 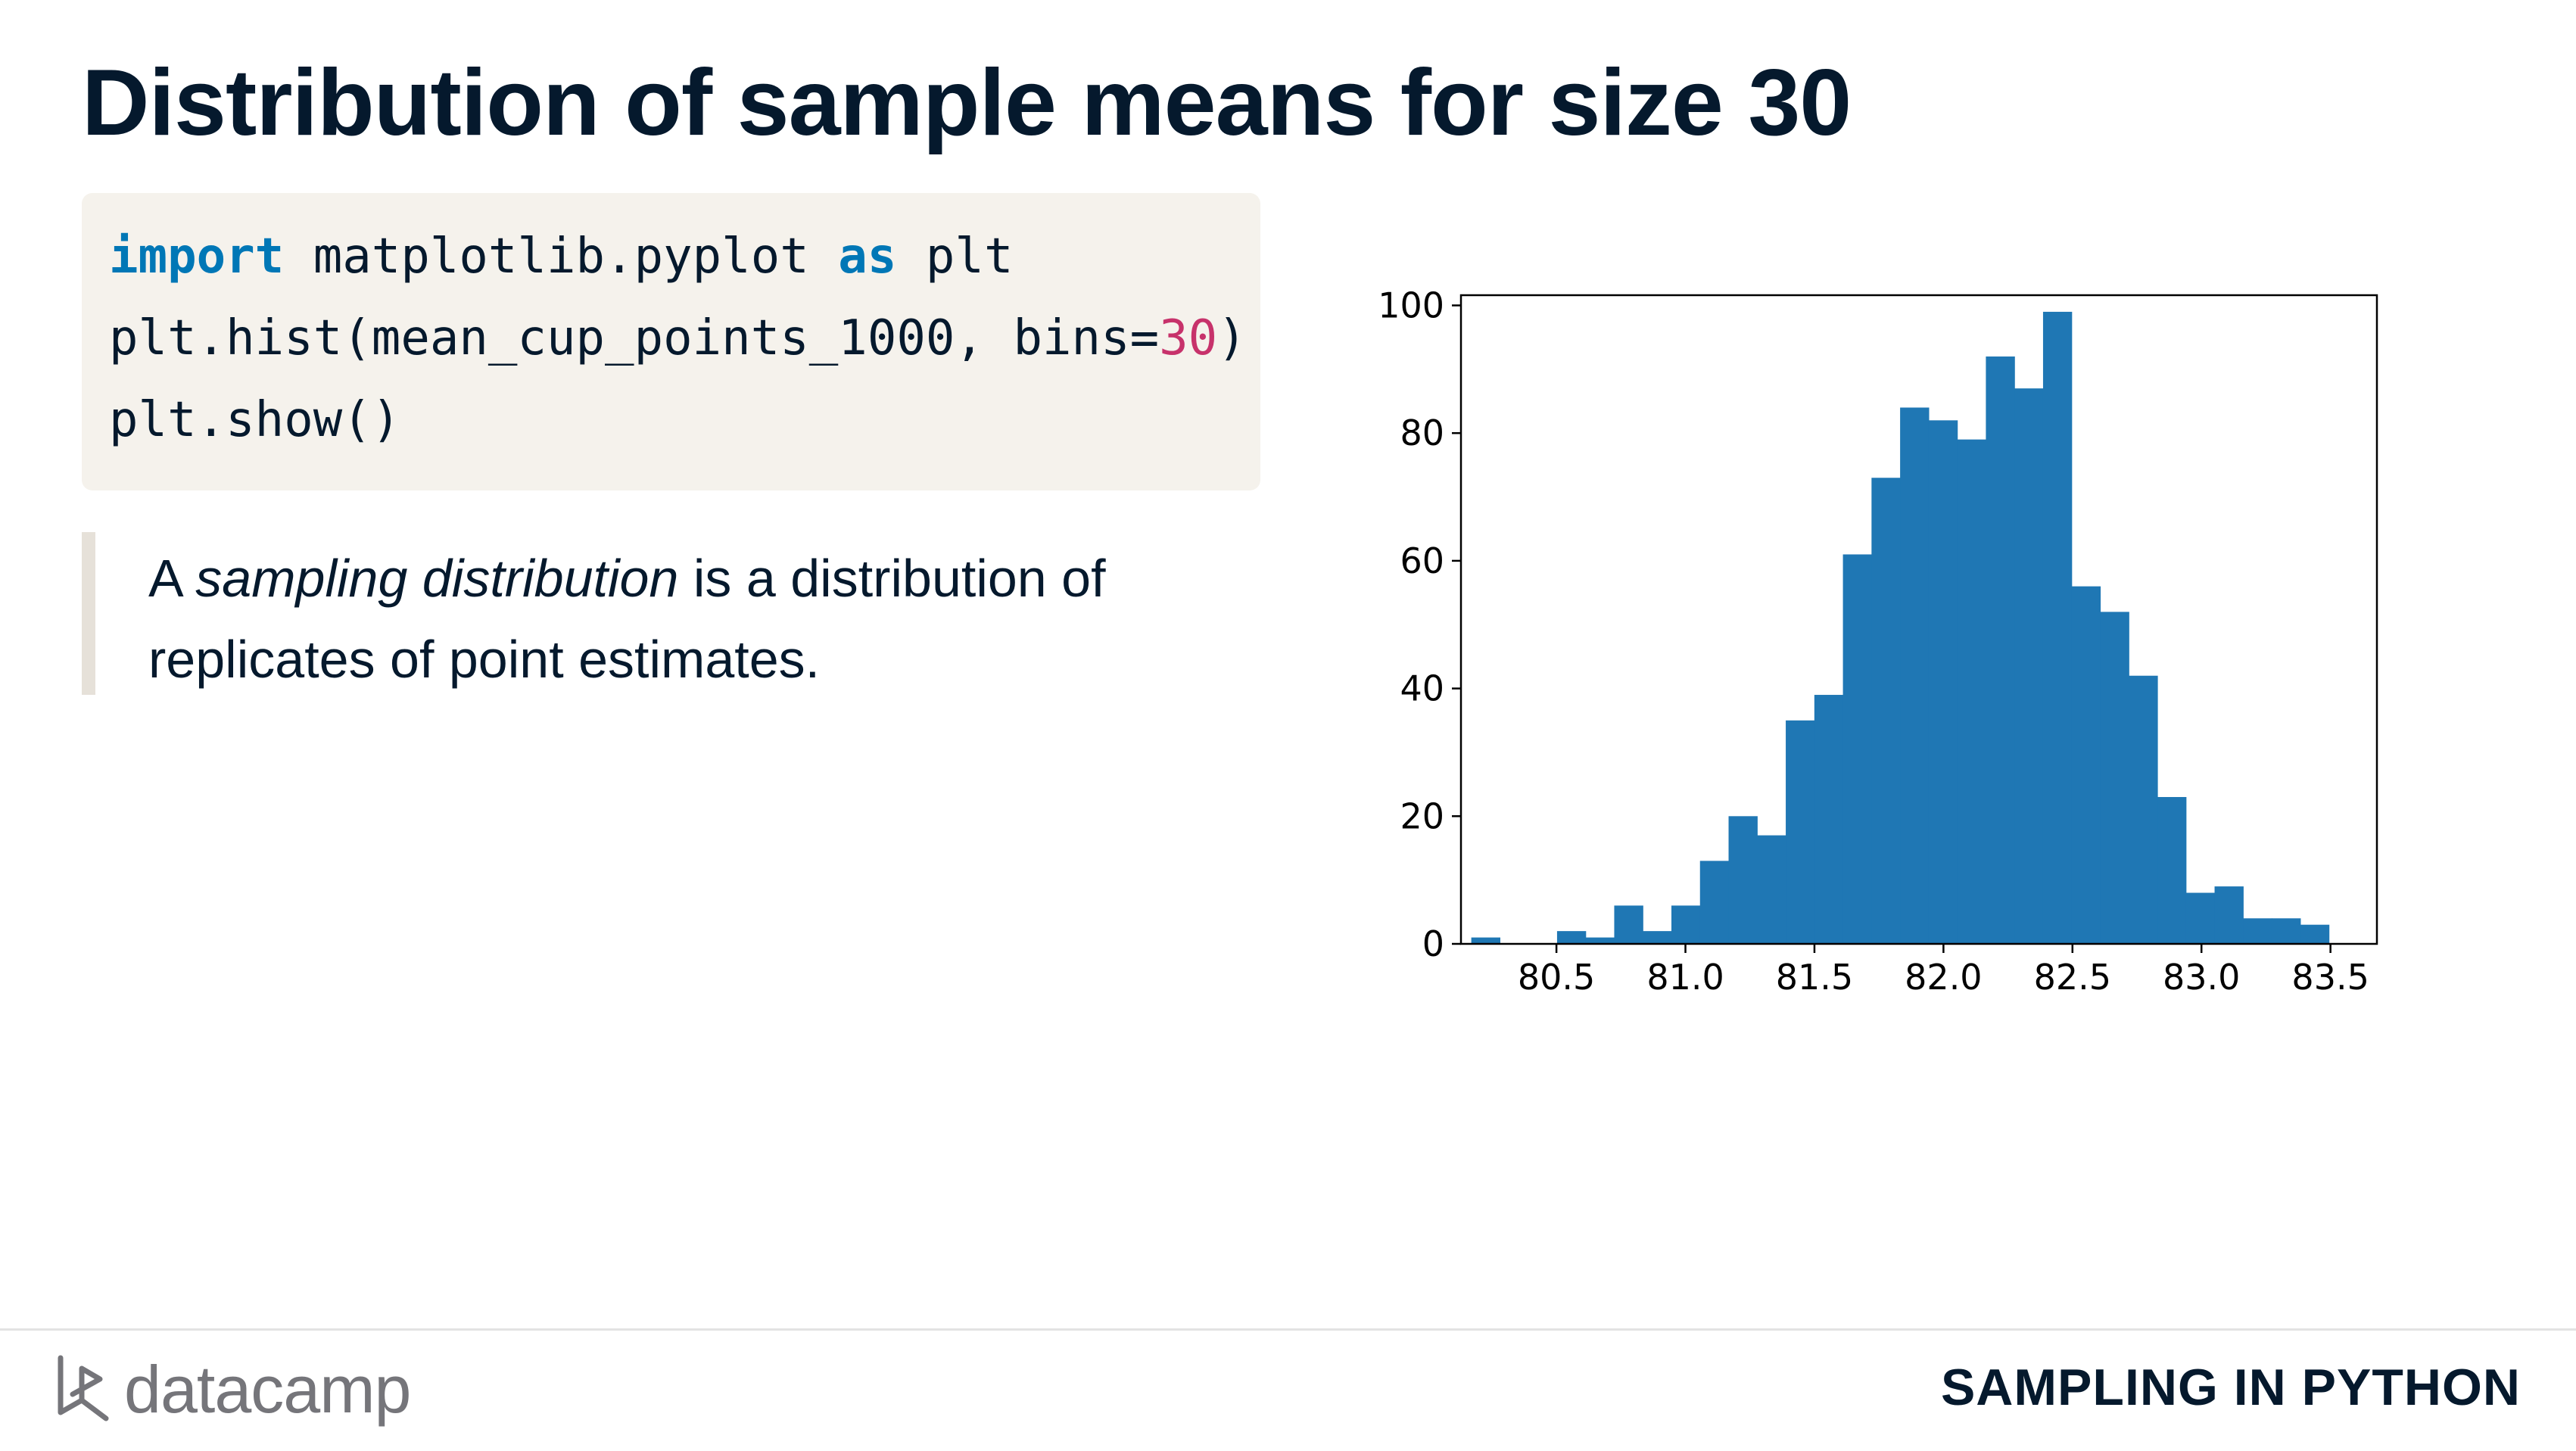 What do you see at coordinates (2201, 978) in the screenshot?
I see `x-tick-label: 83.0` at bounding box center [2201, 978].